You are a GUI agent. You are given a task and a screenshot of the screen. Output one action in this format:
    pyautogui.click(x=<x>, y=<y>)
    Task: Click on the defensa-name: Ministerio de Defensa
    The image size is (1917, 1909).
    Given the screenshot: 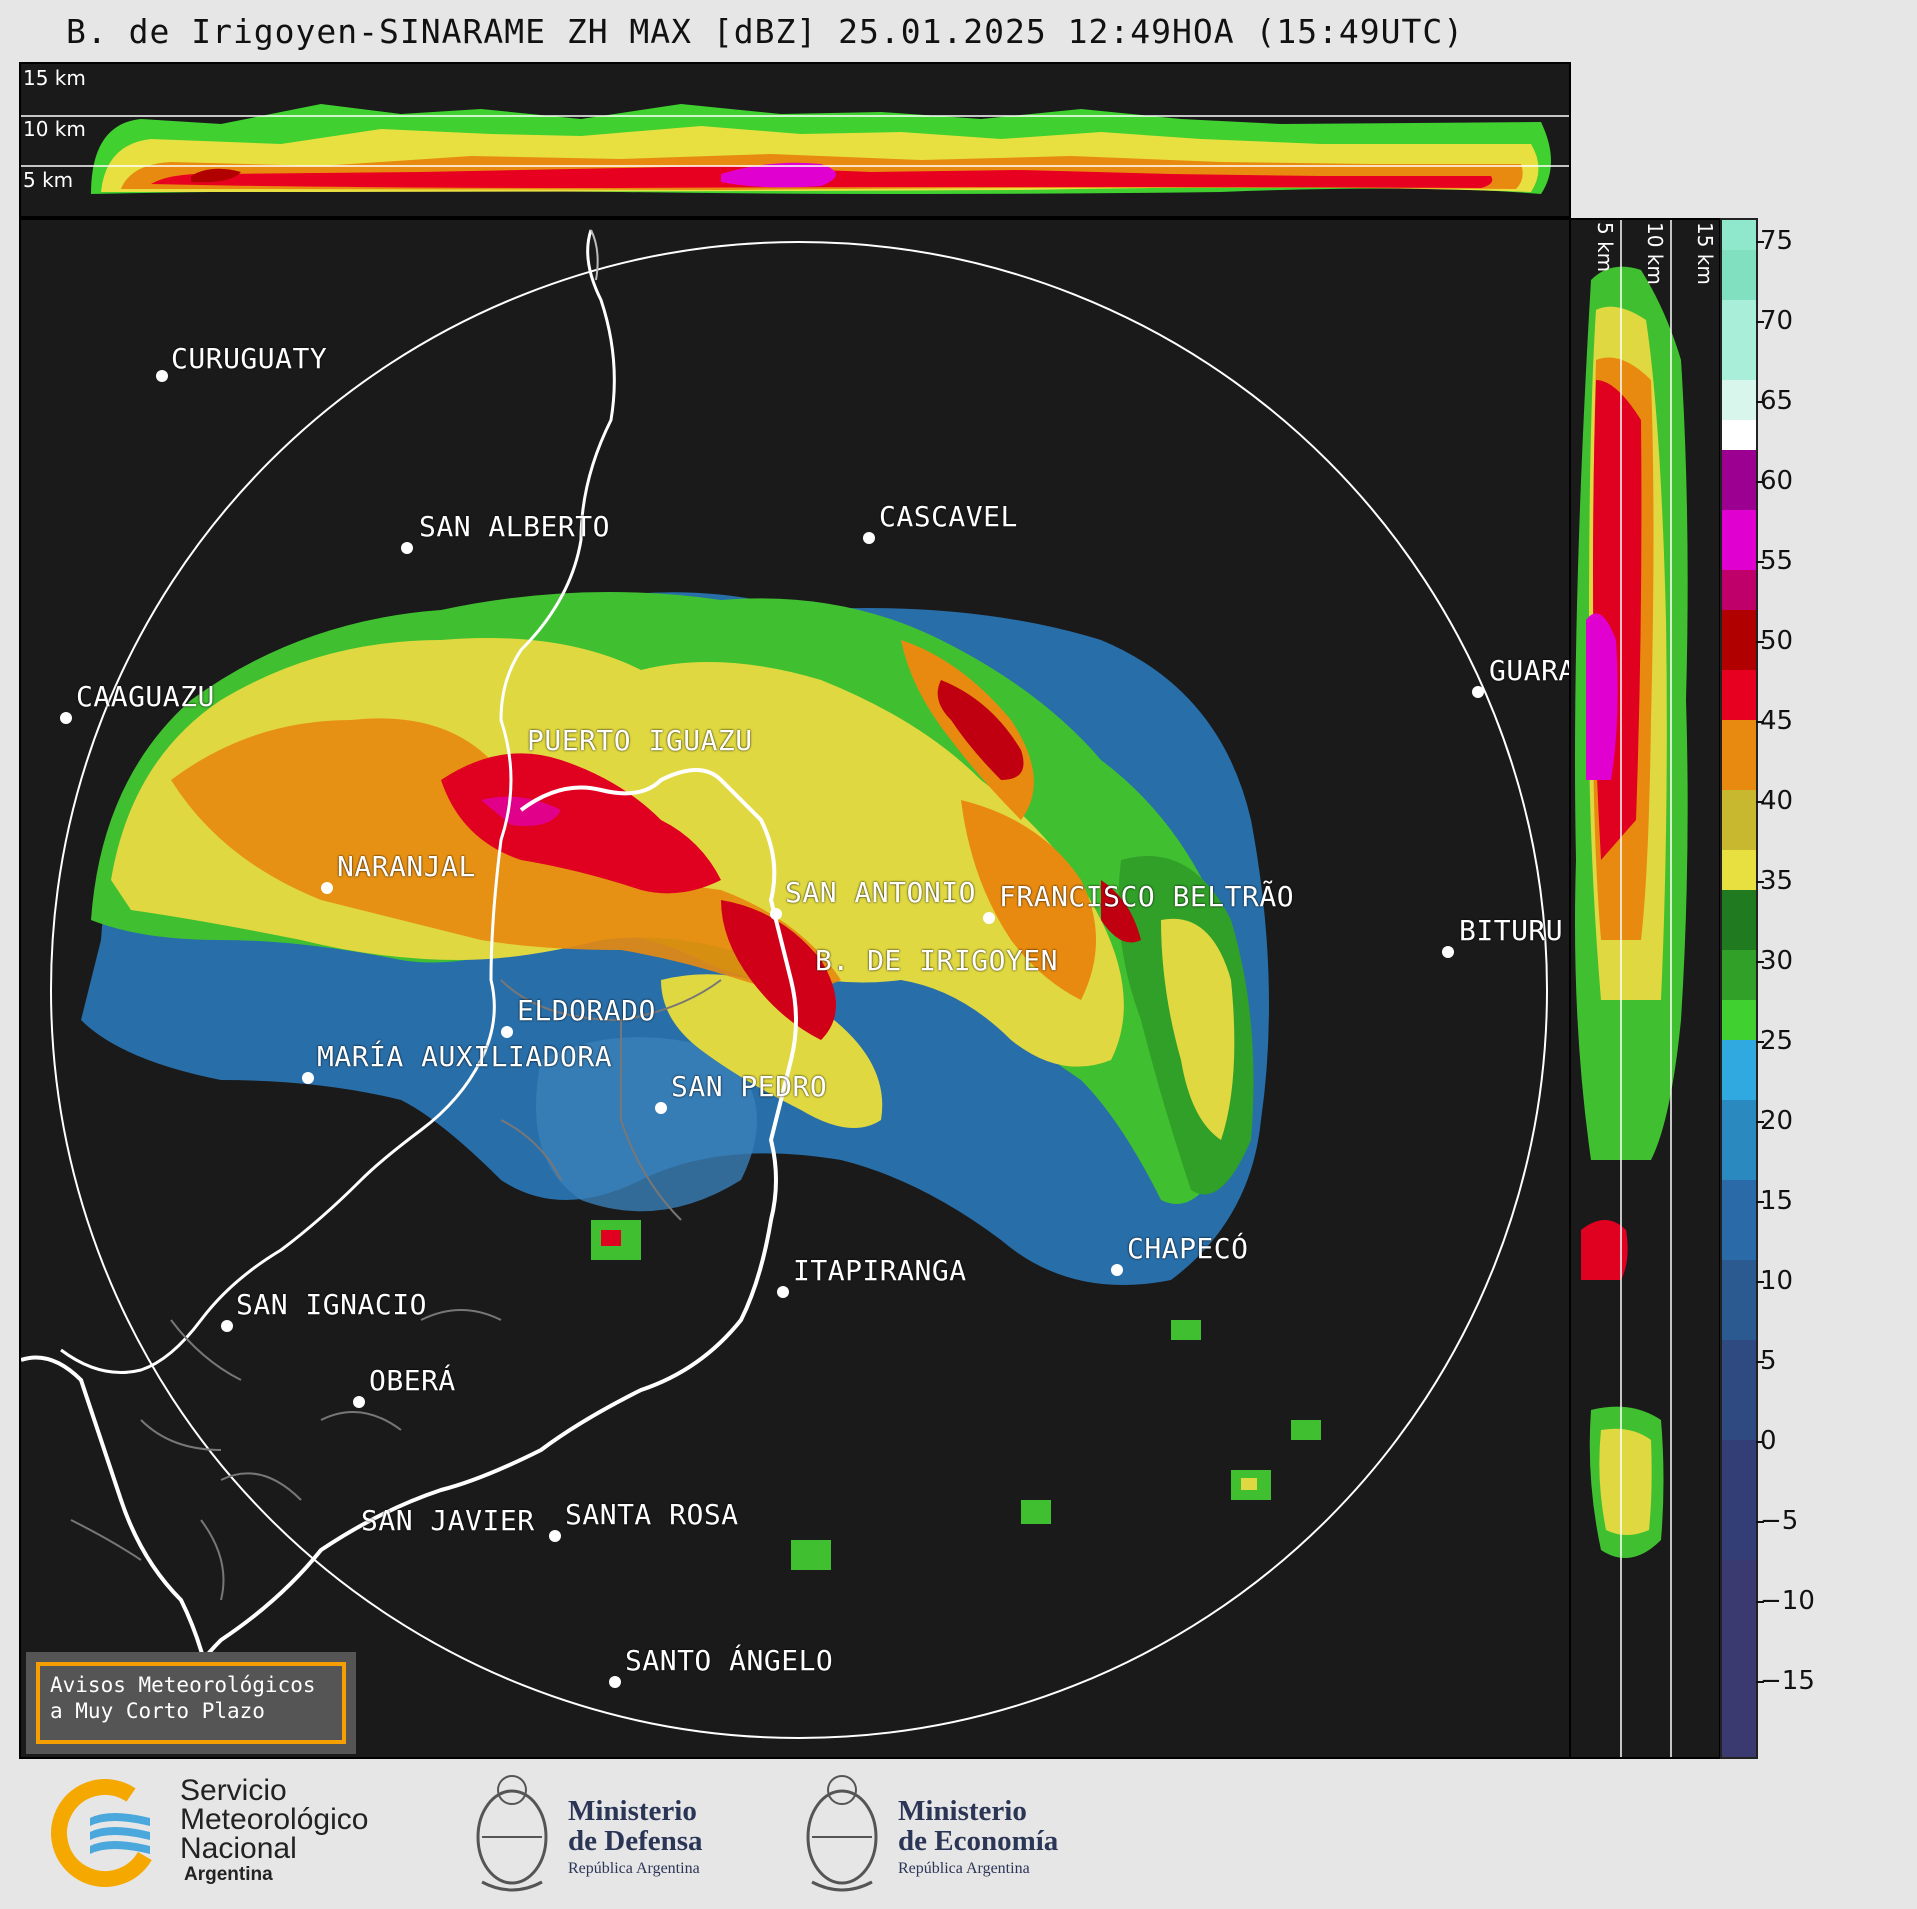 What is the action you would take?
    pyautogui.click(x=635, y=1826)
    